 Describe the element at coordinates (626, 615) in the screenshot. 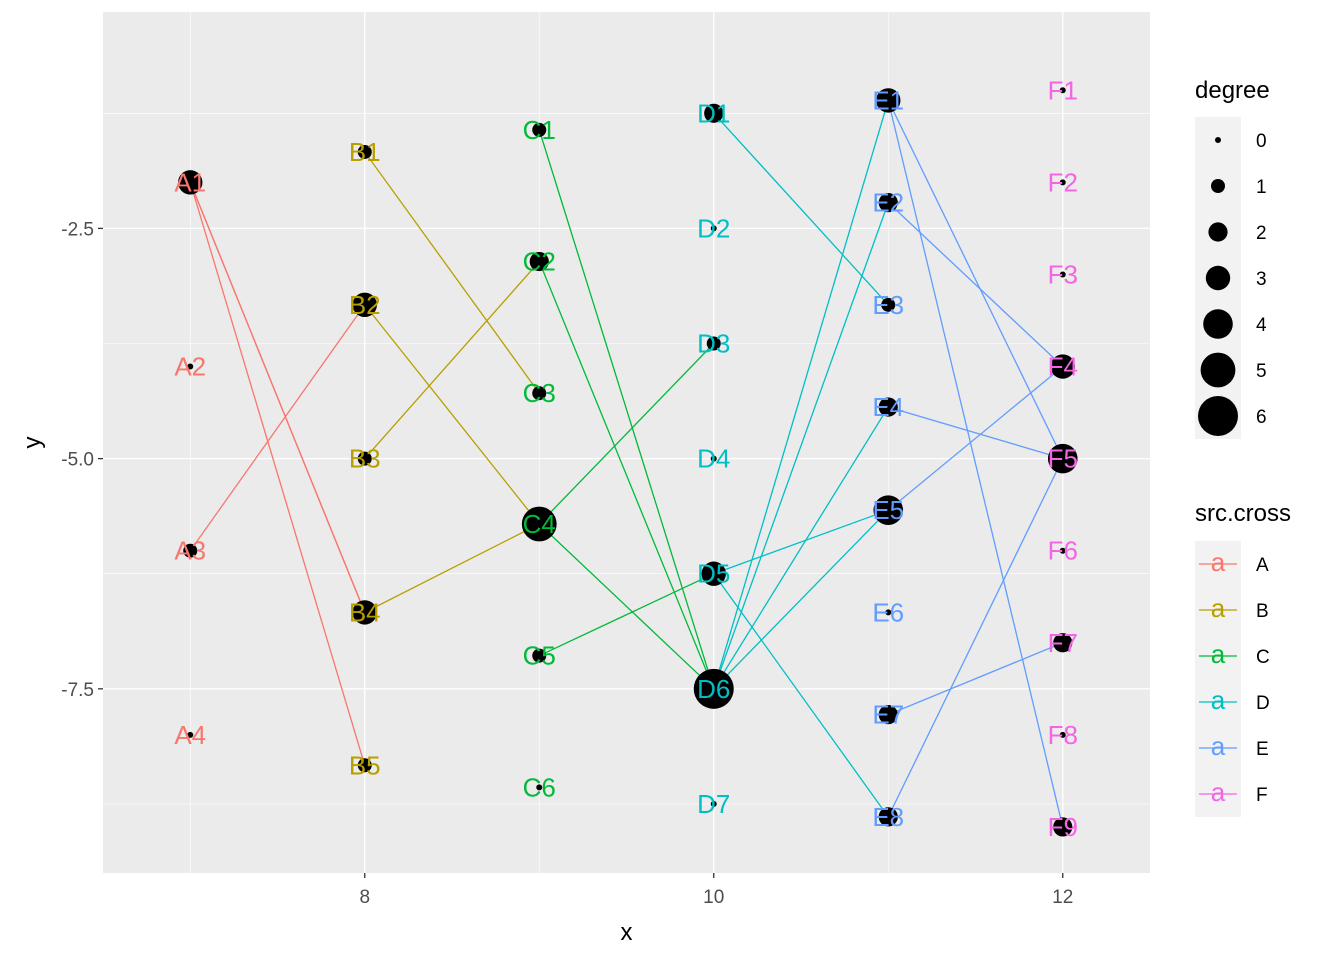

I see `edge-C5-D5` at that location.